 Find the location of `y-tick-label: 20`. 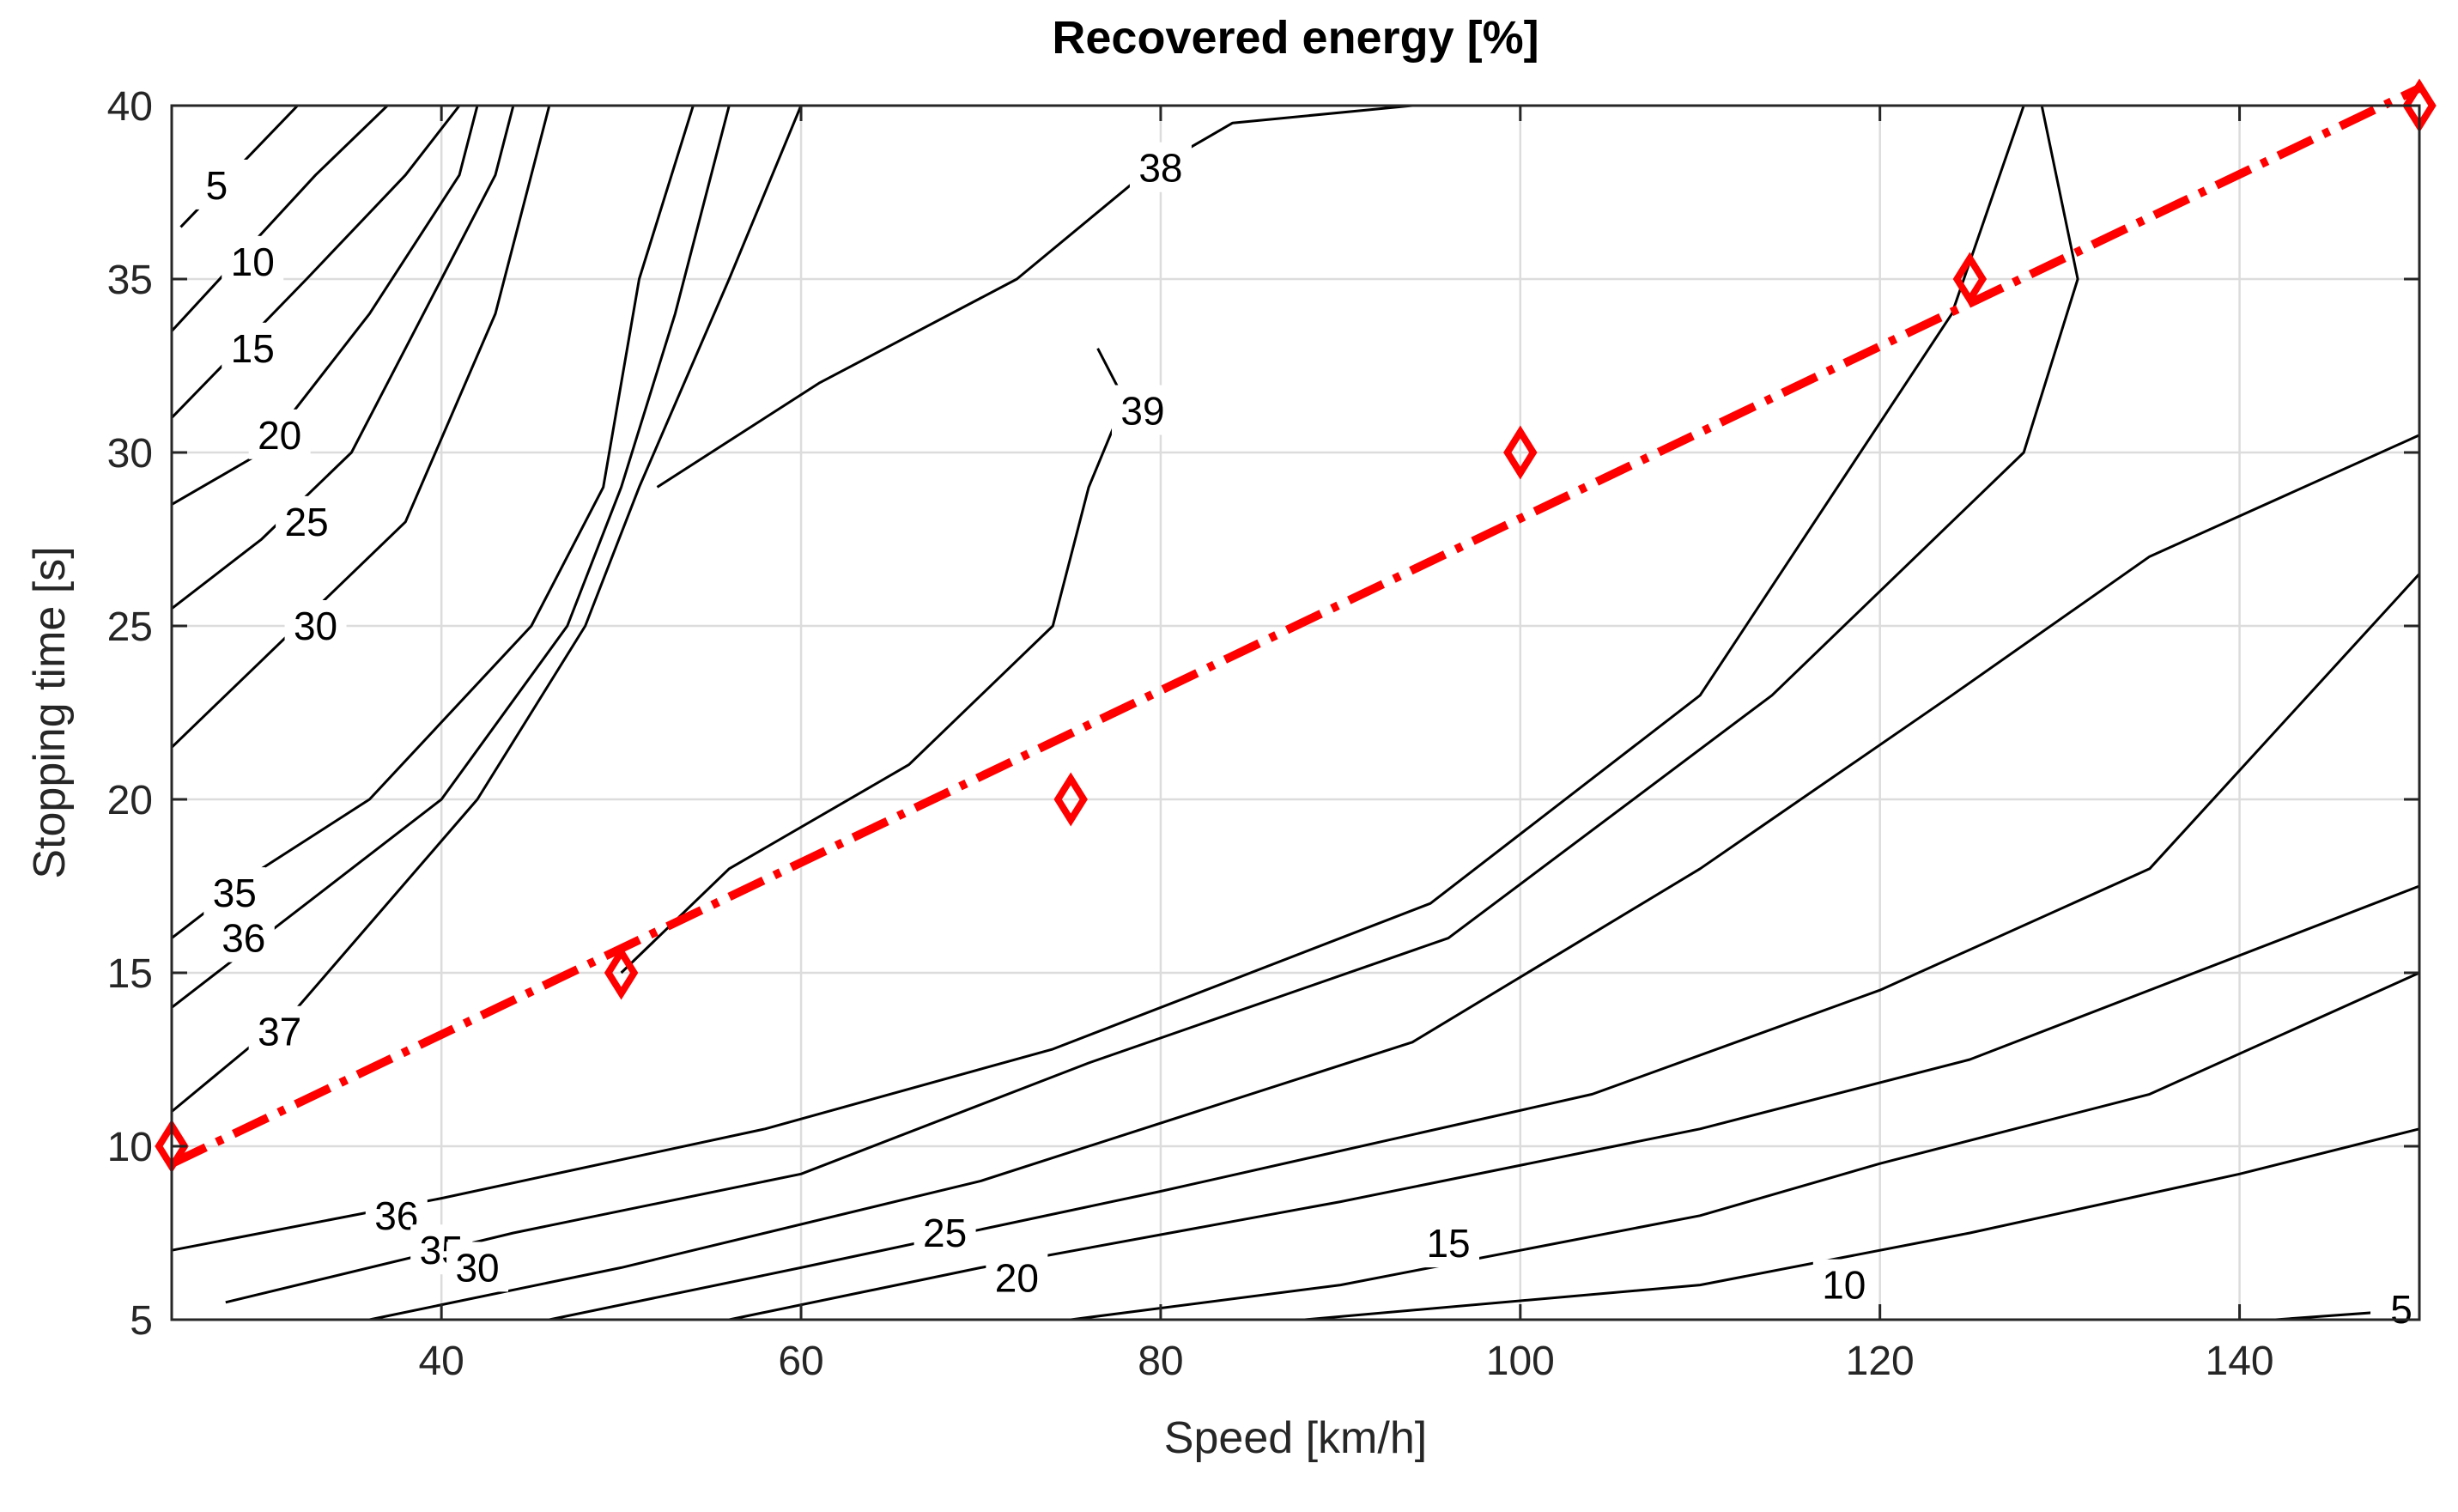

y-tick-label: 20 is located at coordinates (130, 801).